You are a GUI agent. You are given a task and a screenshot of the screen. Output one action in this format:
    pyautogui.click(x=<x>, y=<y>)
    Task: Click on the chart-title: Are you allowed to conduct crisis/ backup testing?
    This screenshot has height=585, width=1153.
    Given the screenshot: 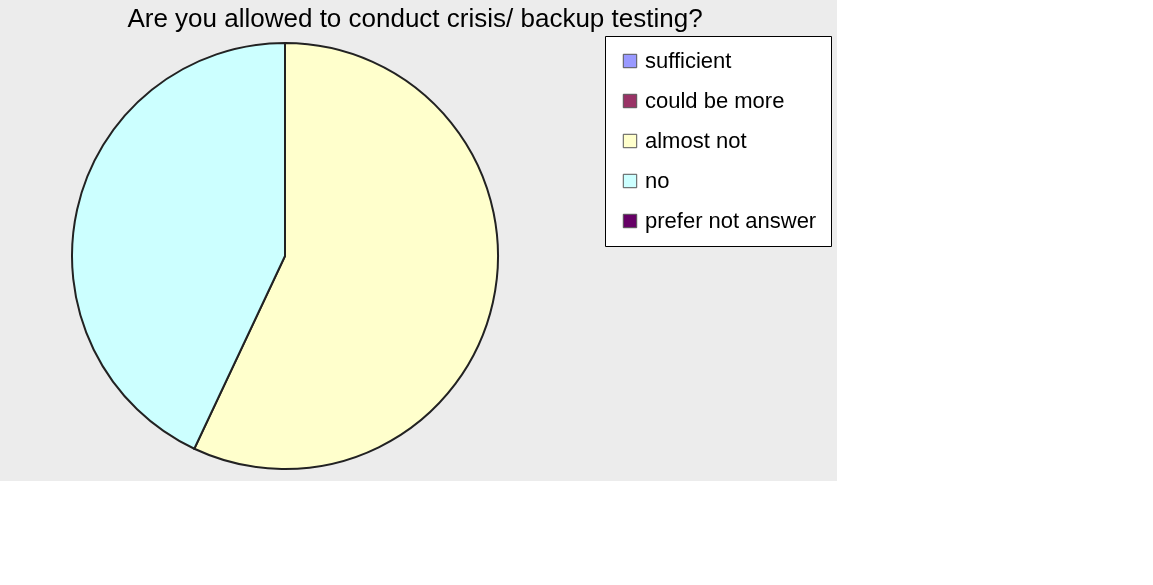 What is the action you would take?
    pyautogui.click(x=415, y=17)
    